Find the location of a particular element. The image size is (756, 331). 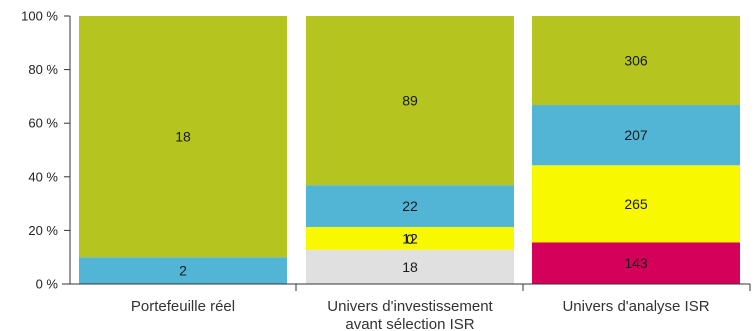

data-label-cat2-series4: 306 is located at coordinates (636, 61).